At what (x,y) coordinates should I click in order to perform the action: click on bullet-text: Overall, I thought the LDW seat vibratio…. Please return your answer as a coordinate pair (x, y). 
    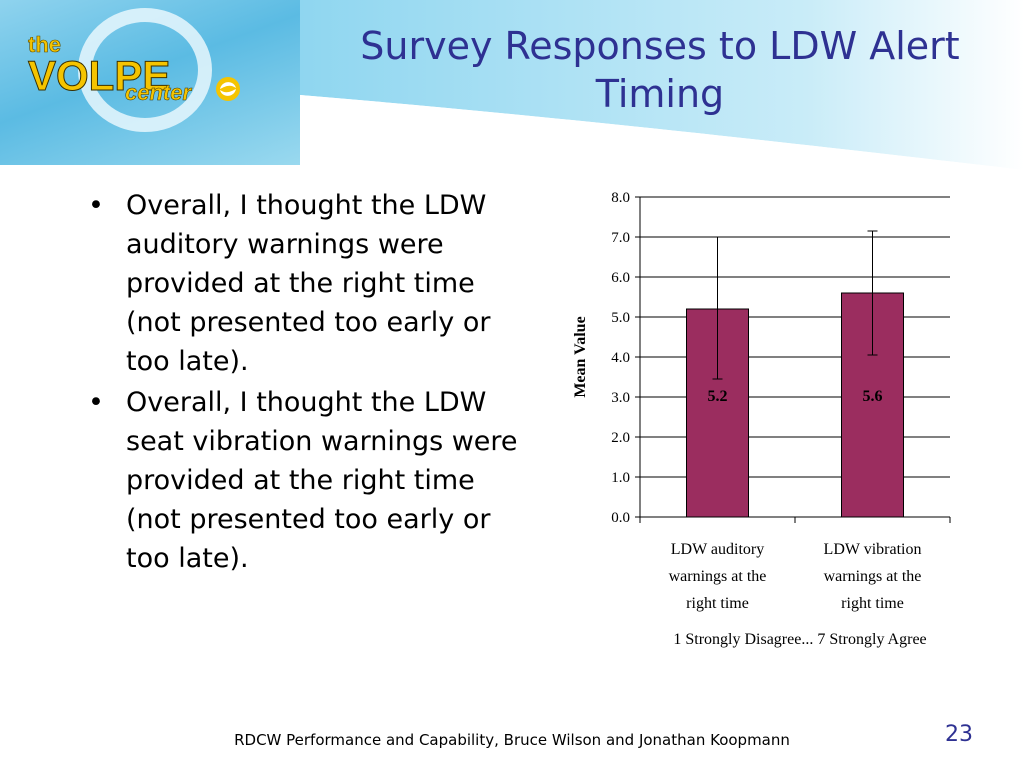
    Looking at the image, I should click on (322, 480).